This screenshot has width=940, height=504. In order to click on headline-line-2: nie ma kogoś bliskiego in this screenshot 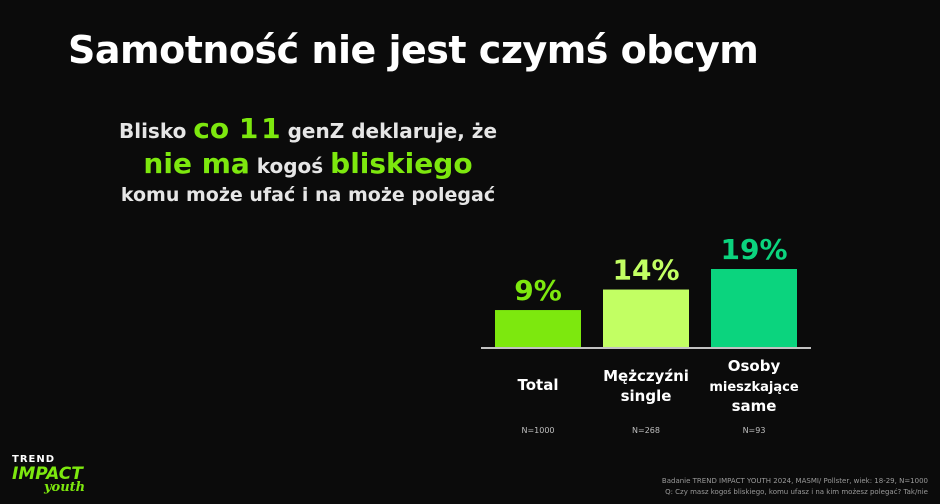, I will do `click(308, 163)`.